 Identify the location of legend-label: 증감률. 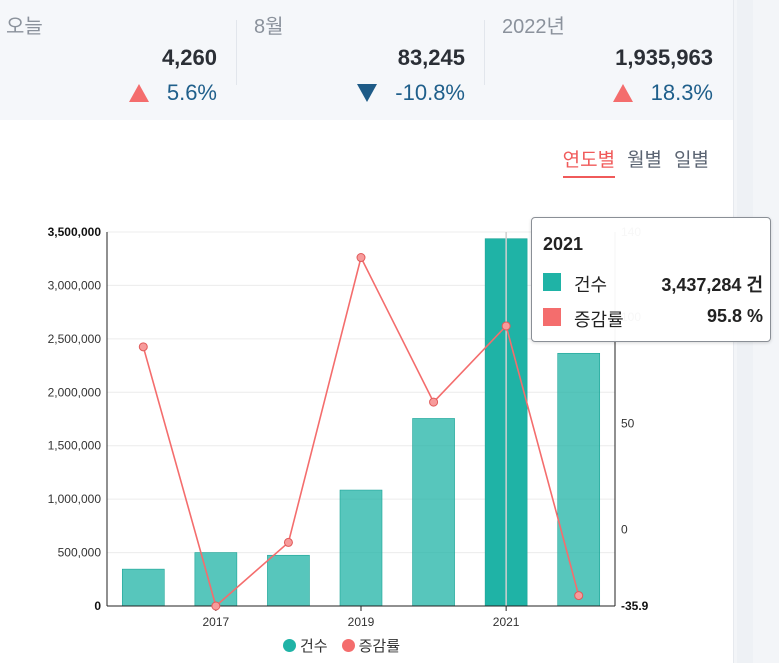
(379, 646).